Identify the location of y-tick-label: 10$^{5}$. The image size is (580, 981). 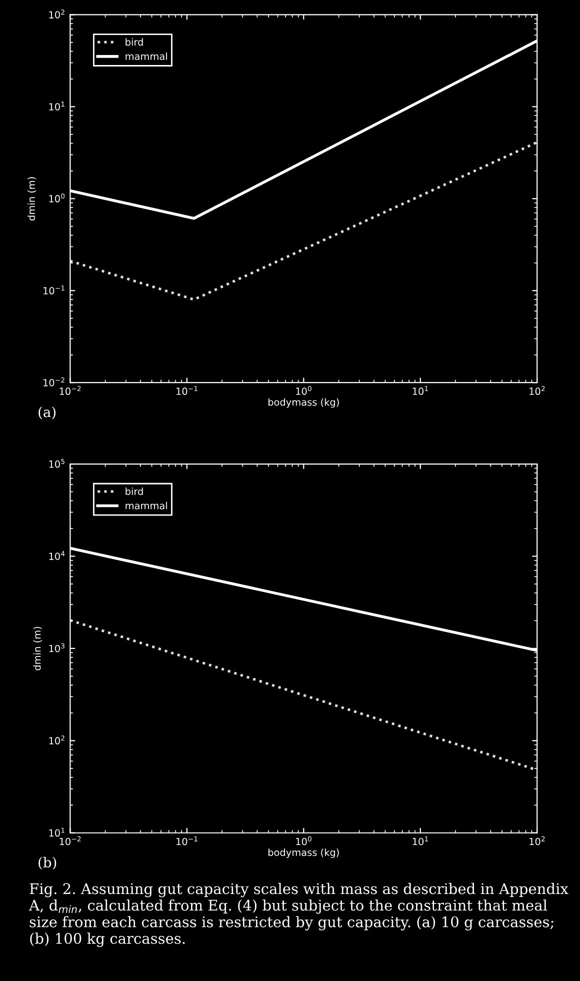
(56, 463).